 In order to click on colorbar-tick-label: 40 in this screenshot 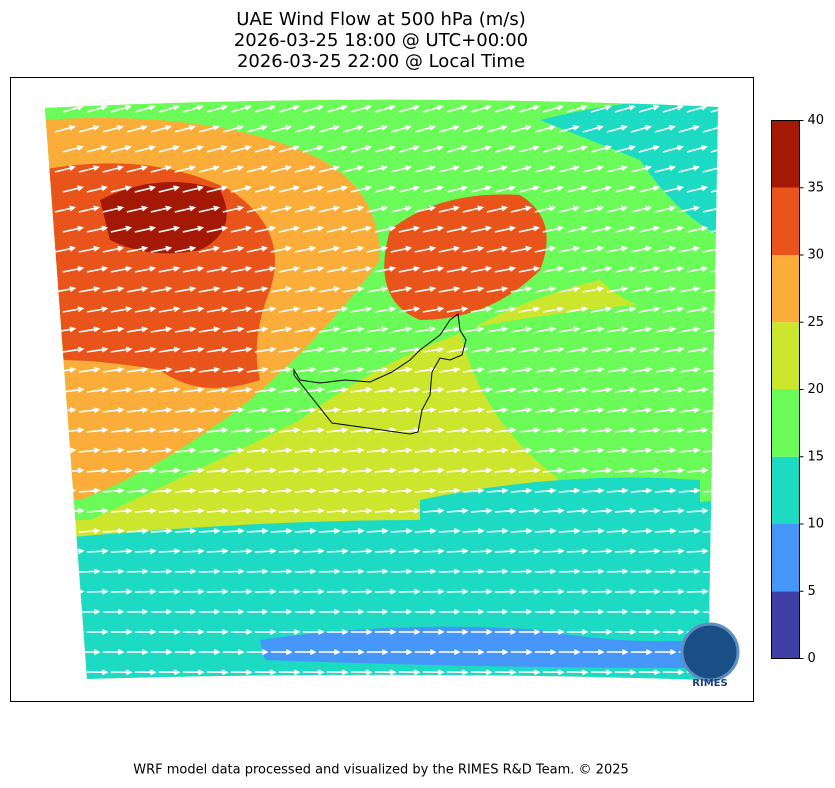, I will do `click(816, 120)`.